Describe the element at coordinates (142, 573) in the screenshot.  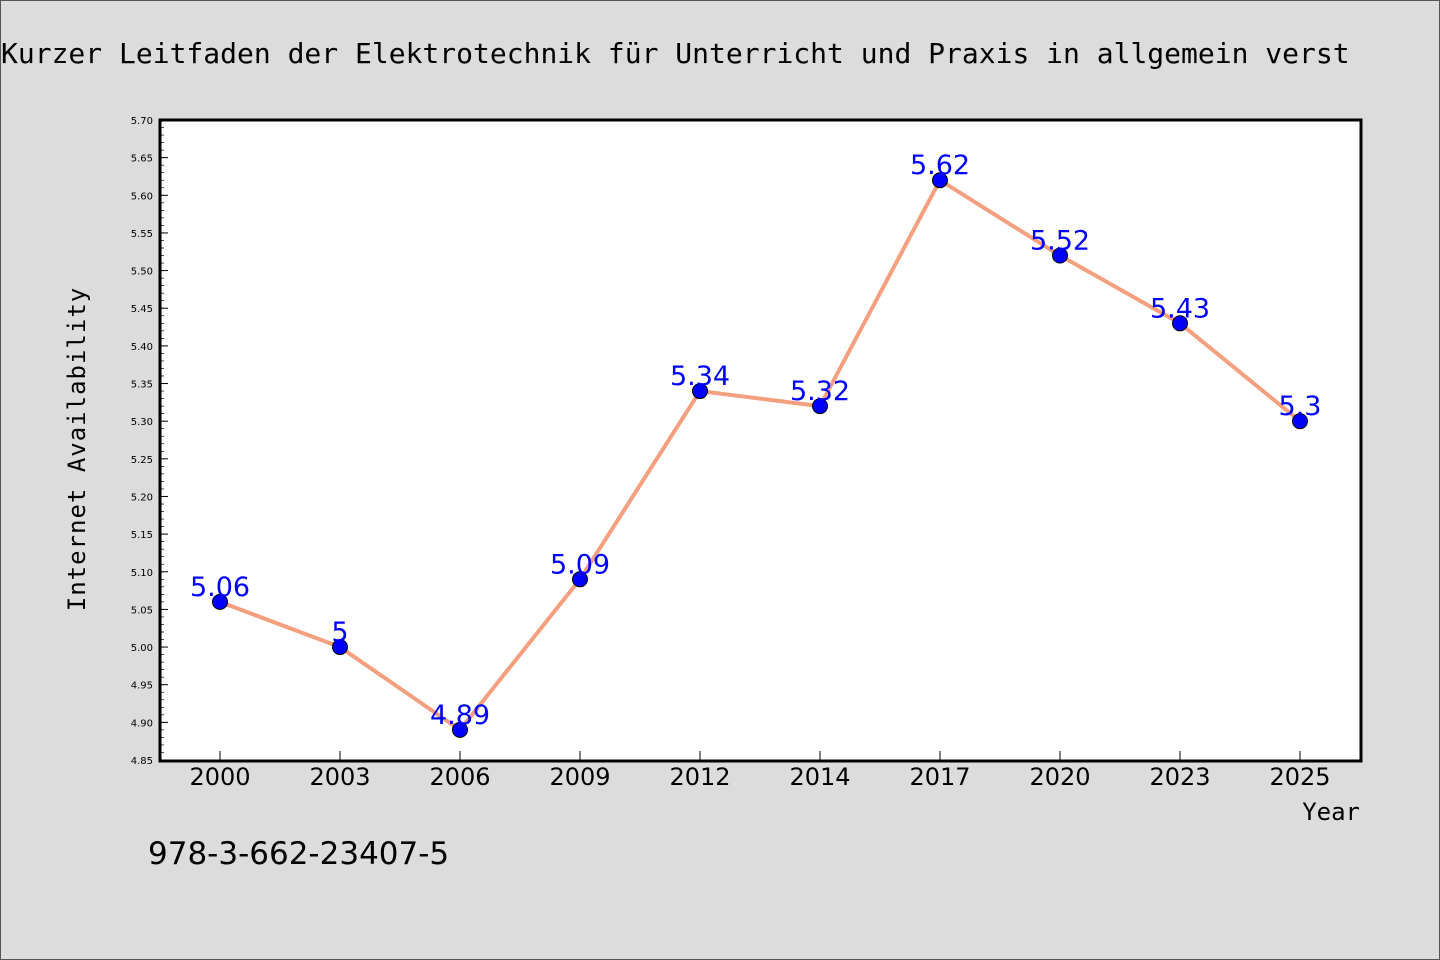
I see `y-tick-label: 5.10` at that location.